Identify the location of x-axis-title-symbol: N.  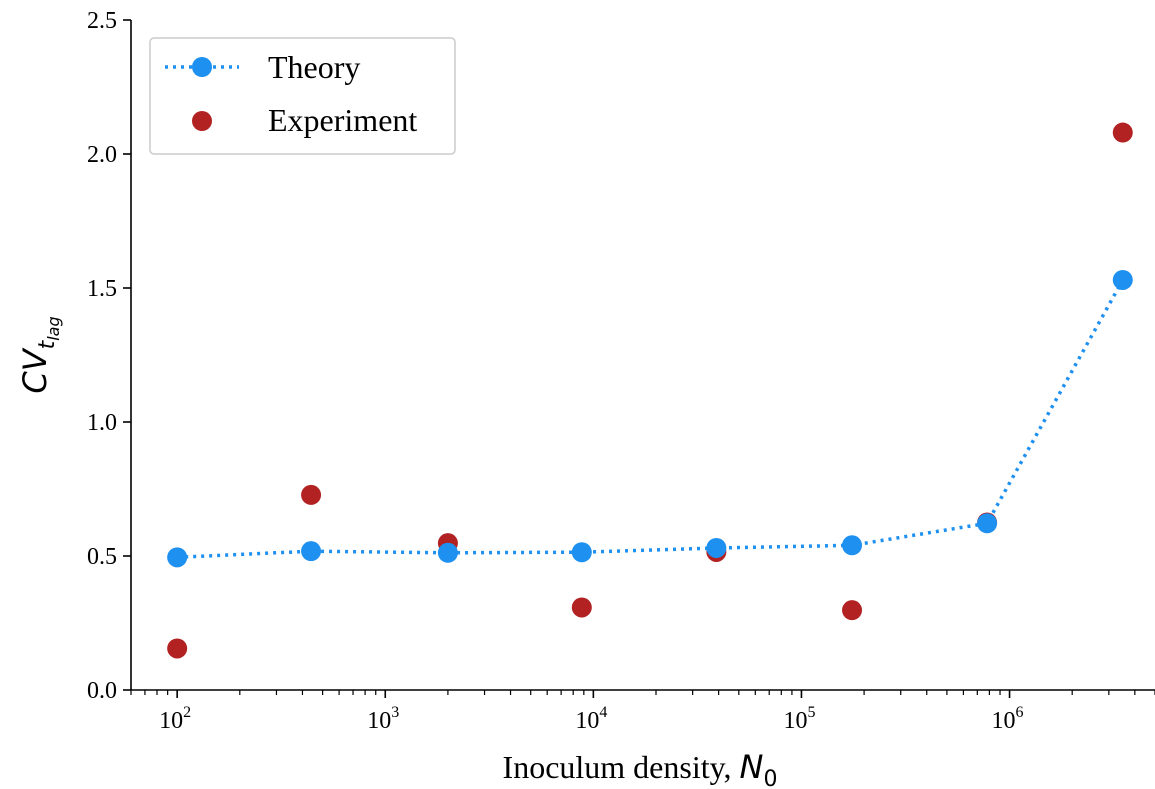
(752, 767).